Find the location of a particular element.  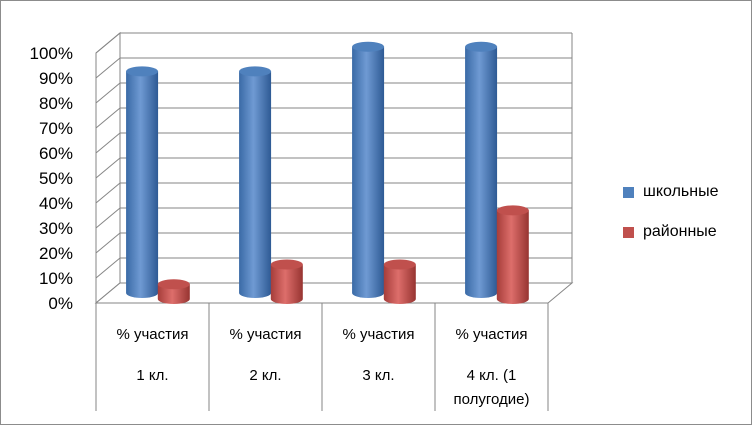

y-tick-label: 0% is located at coordinates (60, 303).